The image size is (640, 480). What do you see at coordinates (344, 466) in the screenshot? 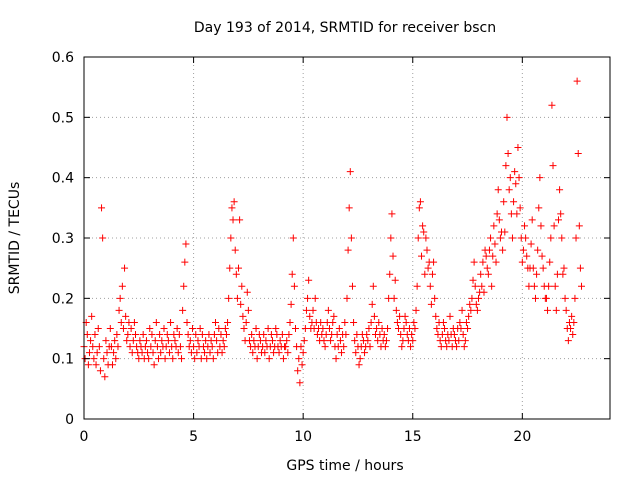
I see `x-axis-label: GPS time / hours` at bounding box center [344, 466].